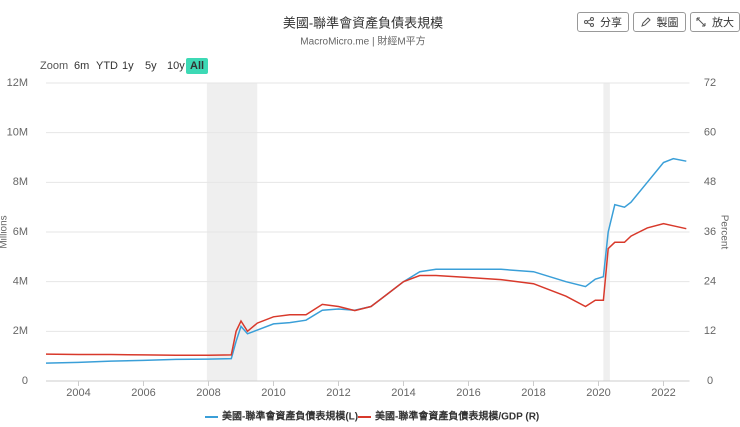  I want to click on x-tick-label: 2006, so click(143, 393).